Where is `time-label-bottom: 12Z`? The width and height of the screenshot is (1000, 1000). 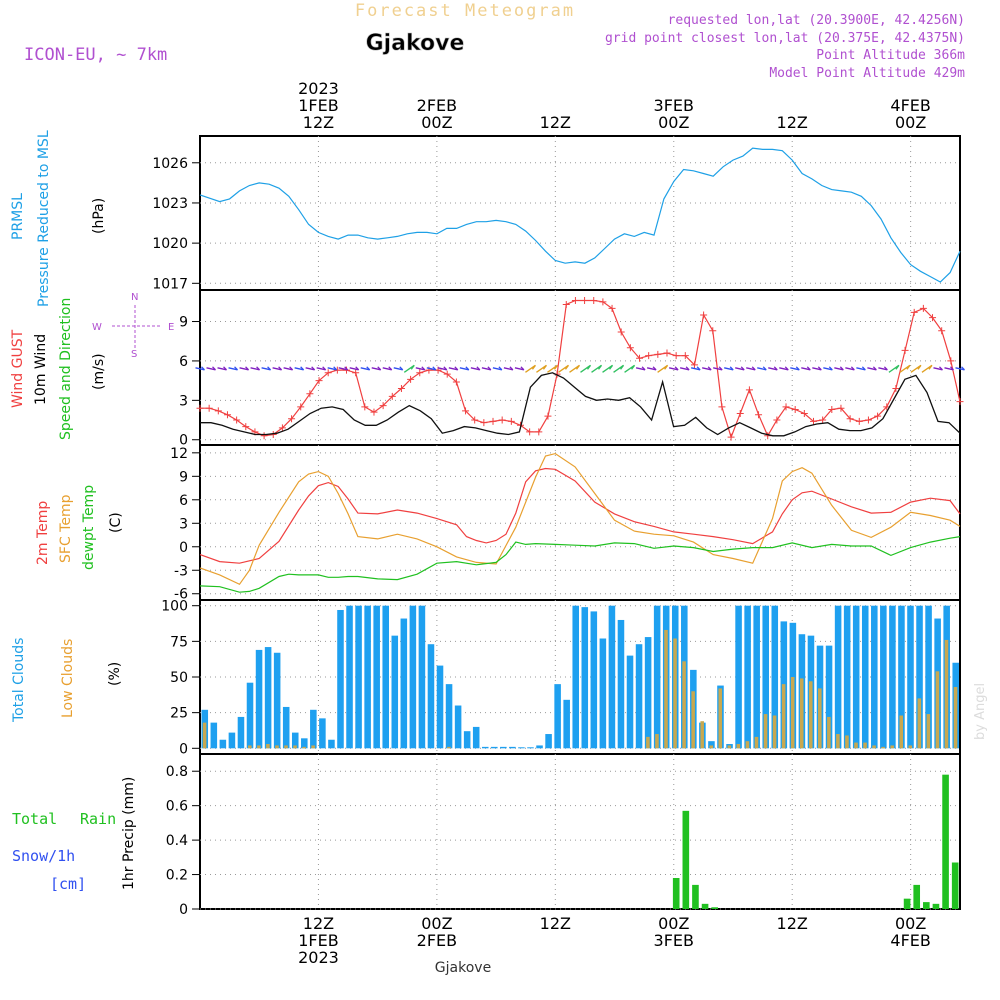 time-label-bottom: 12Z is located at coordinates (792, 923).